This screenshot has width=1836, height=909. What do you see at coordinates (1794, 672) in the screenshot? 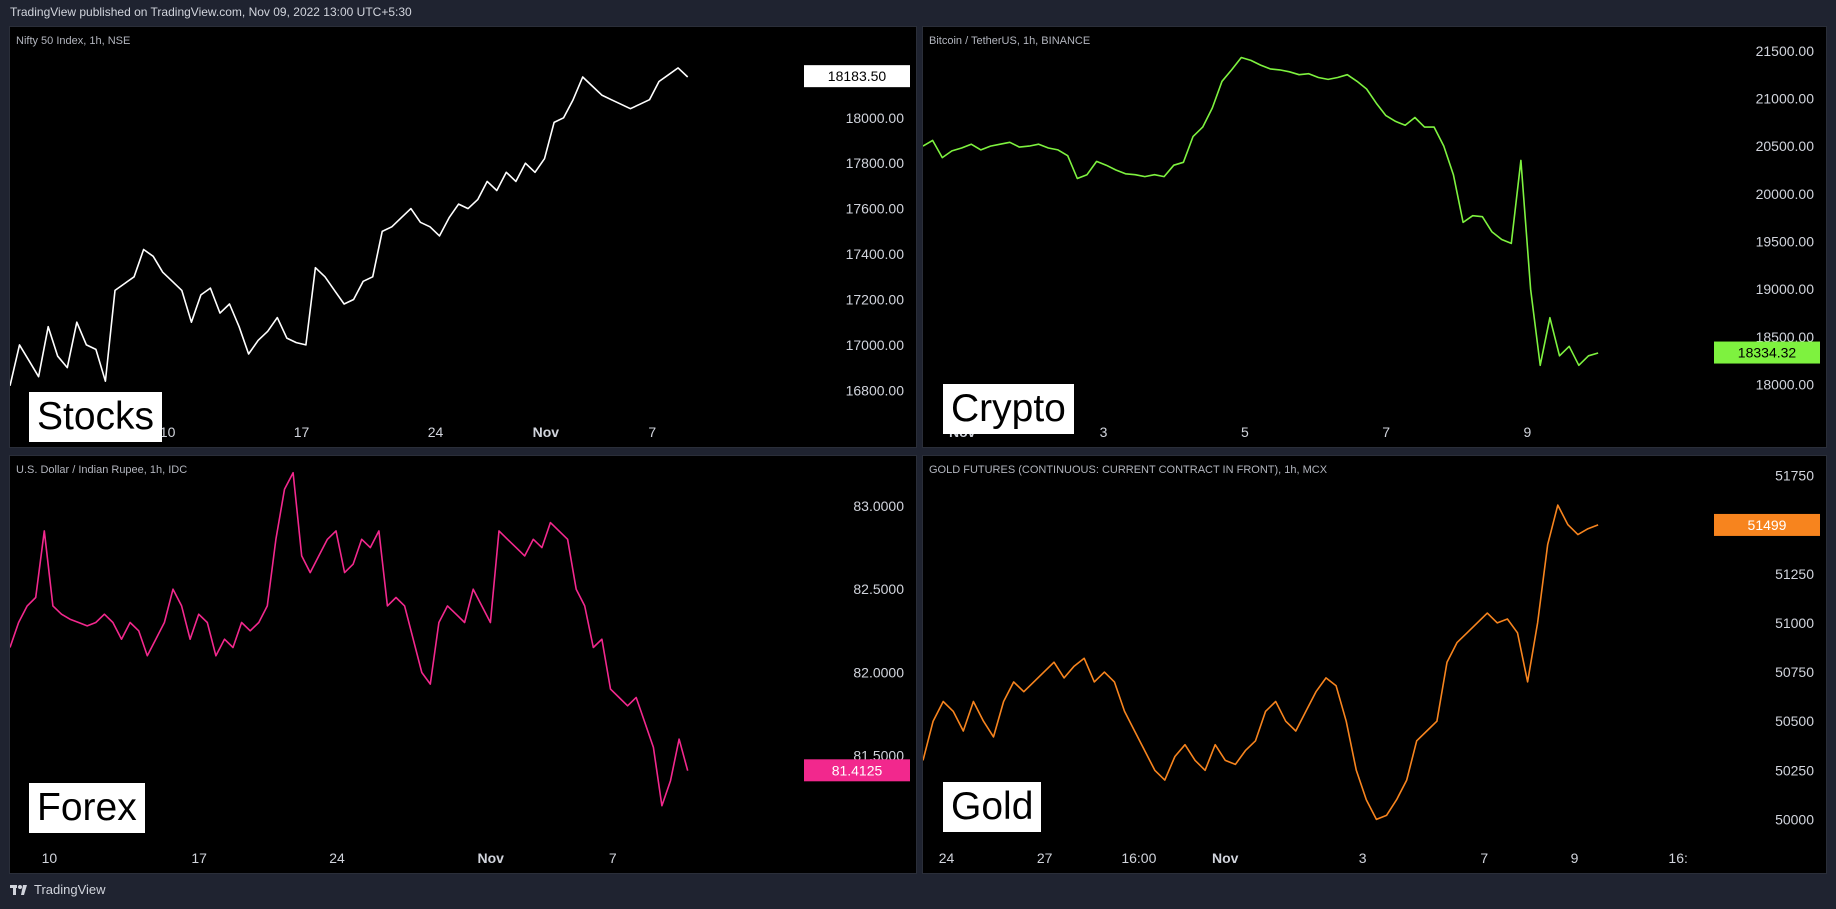
I see `y-tick-label: 50750` at bounding box center [1794, 672].